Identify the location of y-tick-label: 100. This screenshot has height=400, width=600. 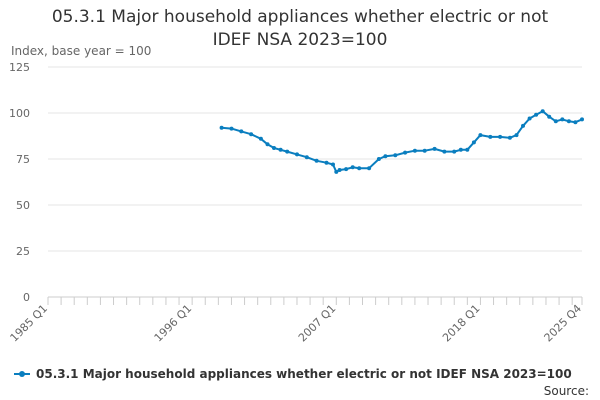
(19, 113).